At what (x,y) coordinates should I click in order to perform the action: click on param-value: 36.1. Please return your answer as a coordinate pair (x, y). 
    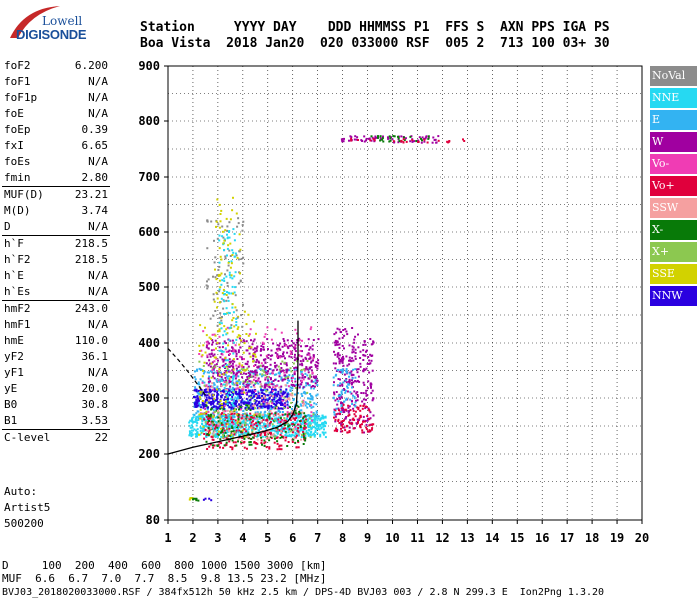
    Looking at the image, I should click on (95, 356).